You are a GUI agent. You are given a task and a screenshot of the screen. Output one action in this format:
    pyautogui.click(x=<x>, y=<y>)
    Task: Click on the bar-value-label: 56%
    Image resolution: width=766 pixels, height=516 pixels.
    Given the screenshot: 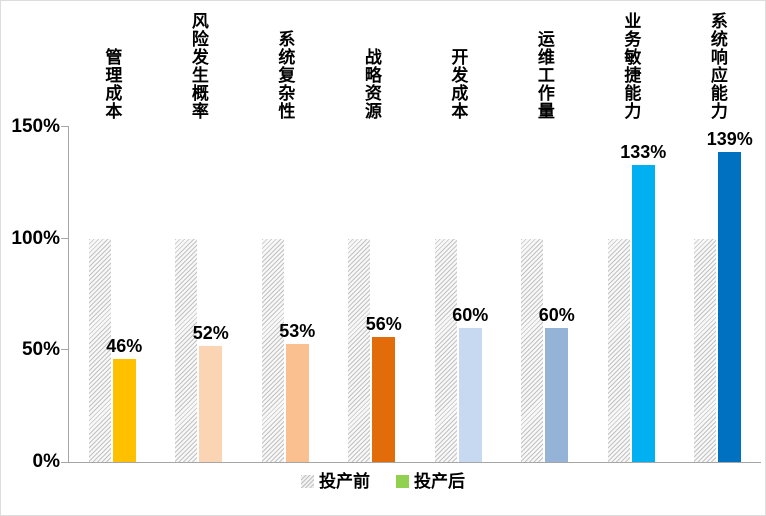 What is the action you would take?
    pyautogui.click(x=383, y=323)
    